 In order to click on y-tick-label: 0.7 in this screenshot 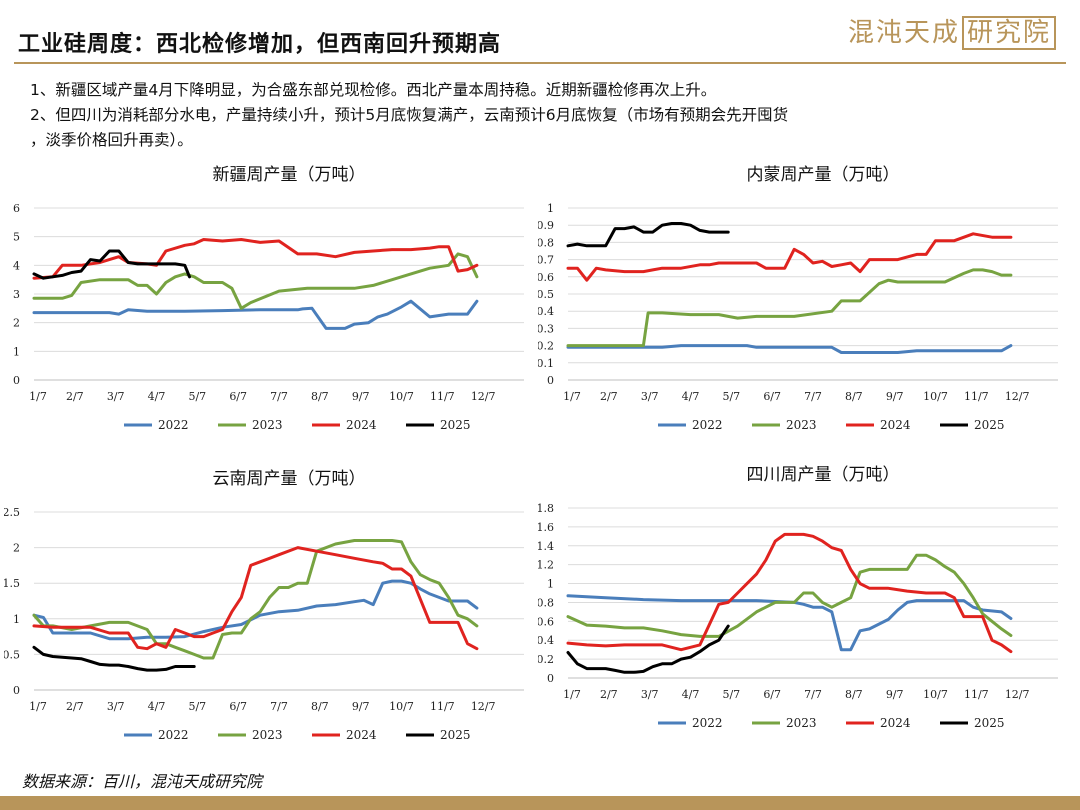, I will do `click(546, 260)`.